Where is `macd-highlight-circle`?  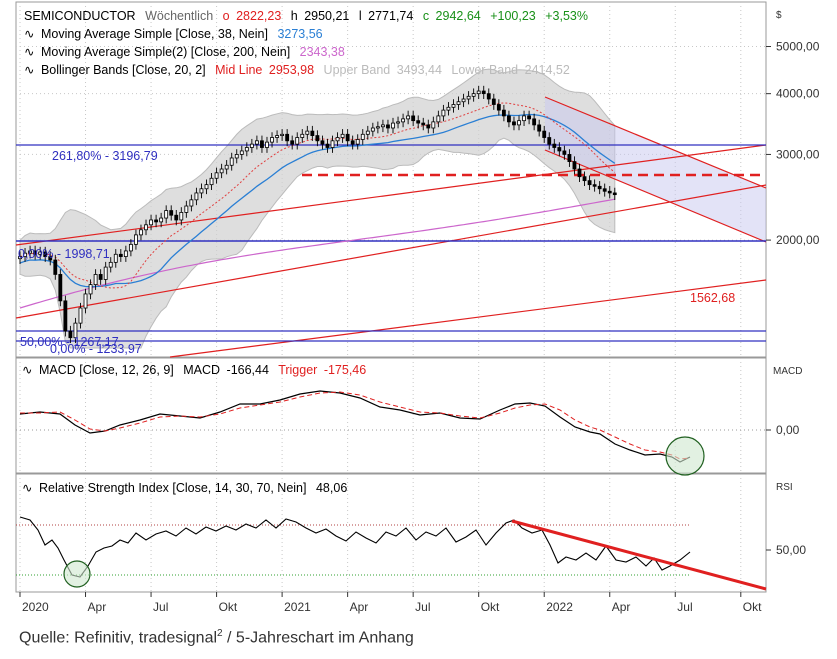
macd-highlight-circle is located at coordinates (685, 456).